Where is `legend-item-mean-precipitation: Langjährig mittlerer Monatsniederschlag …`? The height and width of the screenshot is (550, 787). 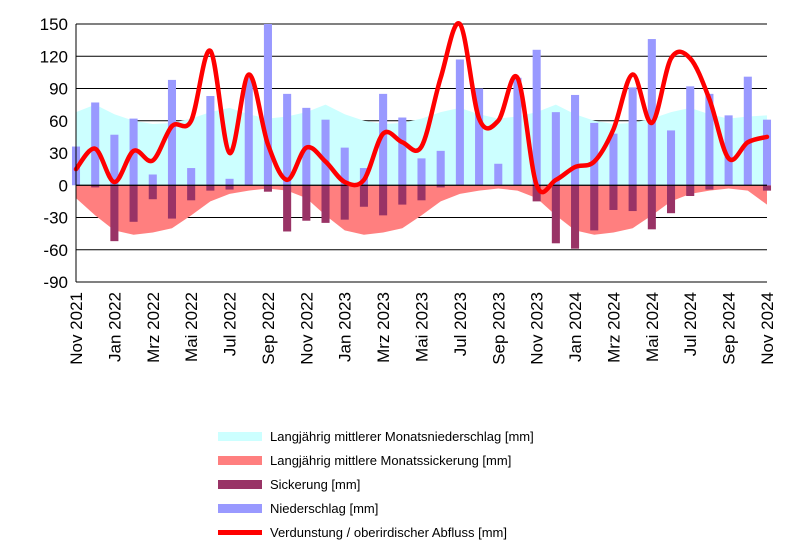 legend-item-mean-precipitation: Langjährig mittlerer Monatsniederschlag … is located at coordinates (376, 436).